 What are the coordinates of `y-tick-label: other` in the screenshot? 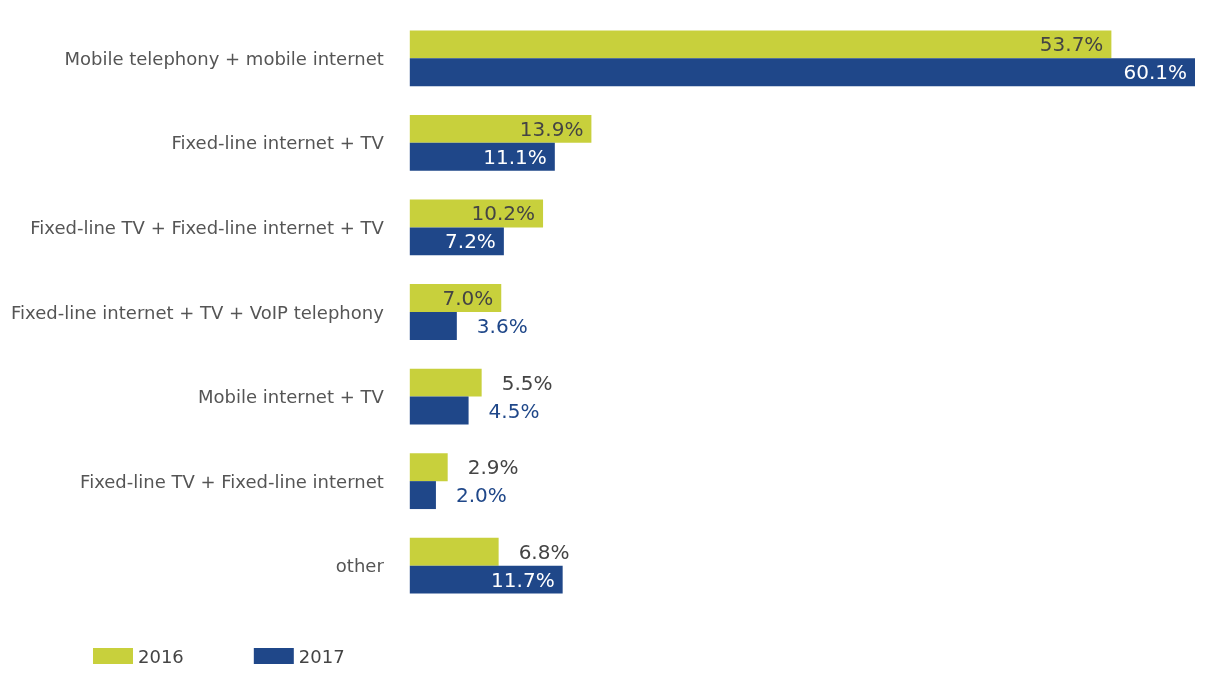 It's located at (360, 566).